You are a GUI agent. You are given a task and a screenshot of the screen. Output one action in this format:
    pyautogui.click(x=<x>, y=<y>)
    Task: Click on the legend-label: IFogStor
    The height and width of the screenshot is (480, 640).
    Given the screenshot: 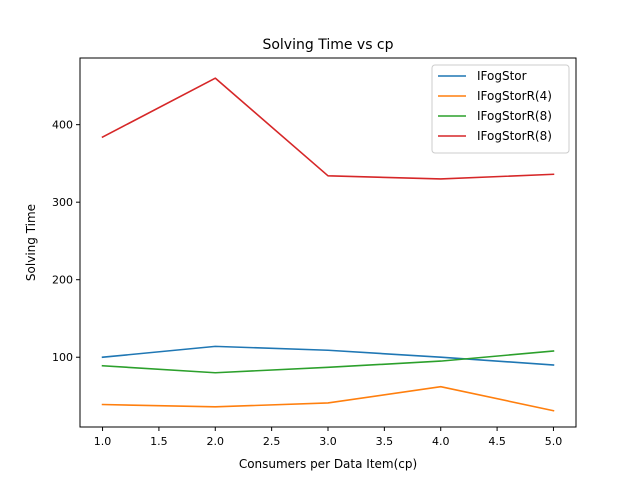 What is the action you would take?
    pyautogui.click(x=502, y=76)
    